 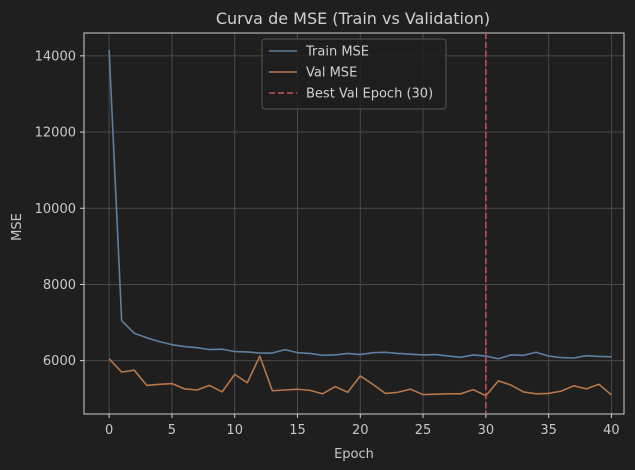 What do you see at coordinates (17, 227) in the screenshot?
I see `y-axis-label: MSE` at bounding box center [17, 227].